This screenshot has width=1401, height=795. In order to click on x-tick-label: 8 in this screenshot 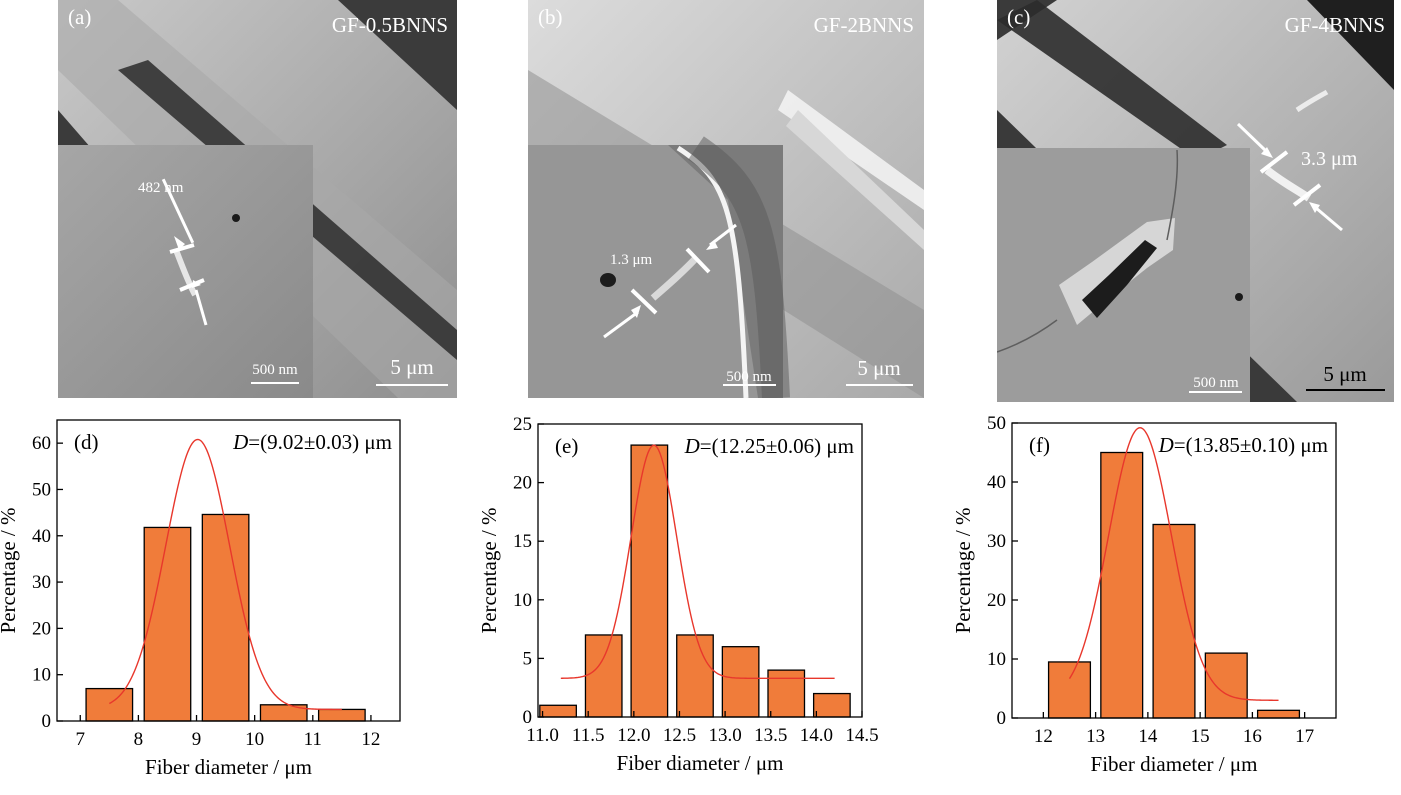, I will do `click(139, 739)`.